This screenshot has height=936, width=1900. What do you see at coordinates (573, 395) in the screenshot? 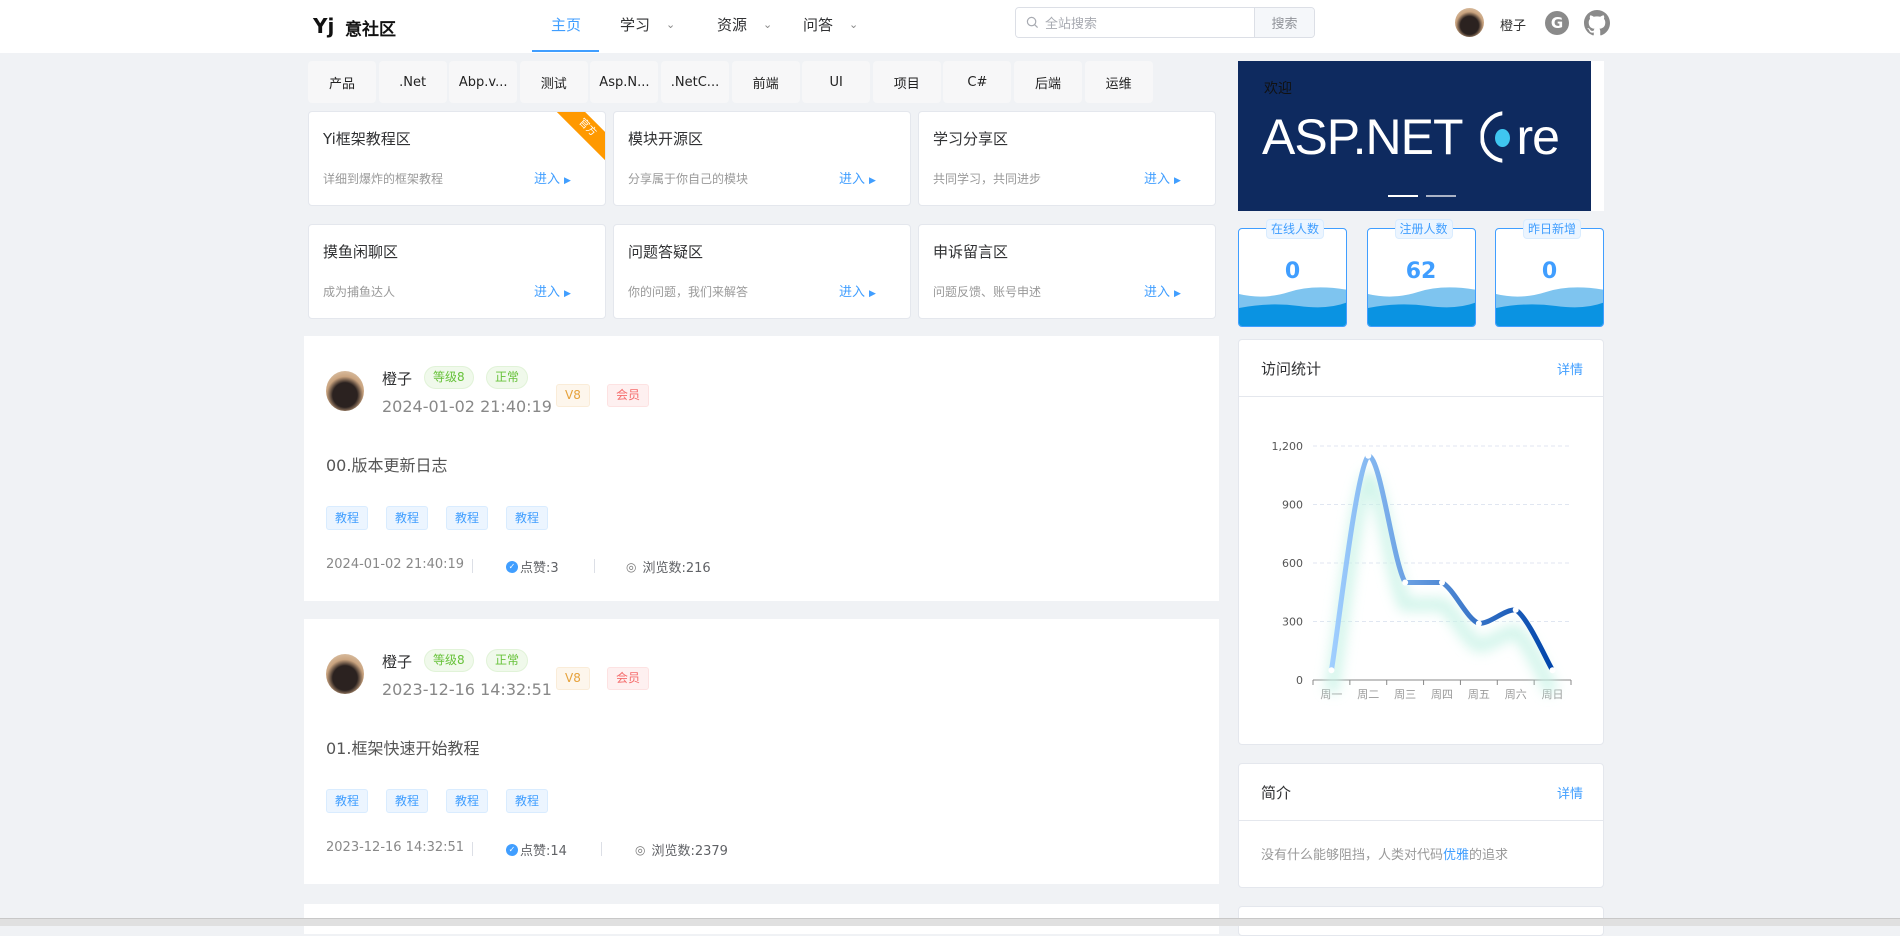
I see `vip-level-badge: V8` at bounding box center [573, 395].